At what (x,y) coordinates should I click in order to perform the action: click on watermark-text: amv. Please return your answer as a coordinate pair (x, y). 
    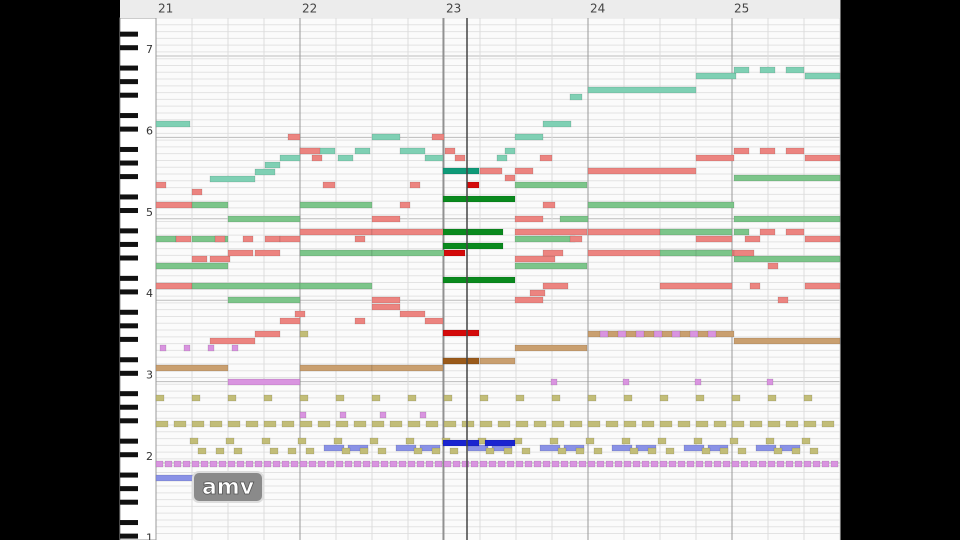
    Looking at the image, I should click on (228, 487).